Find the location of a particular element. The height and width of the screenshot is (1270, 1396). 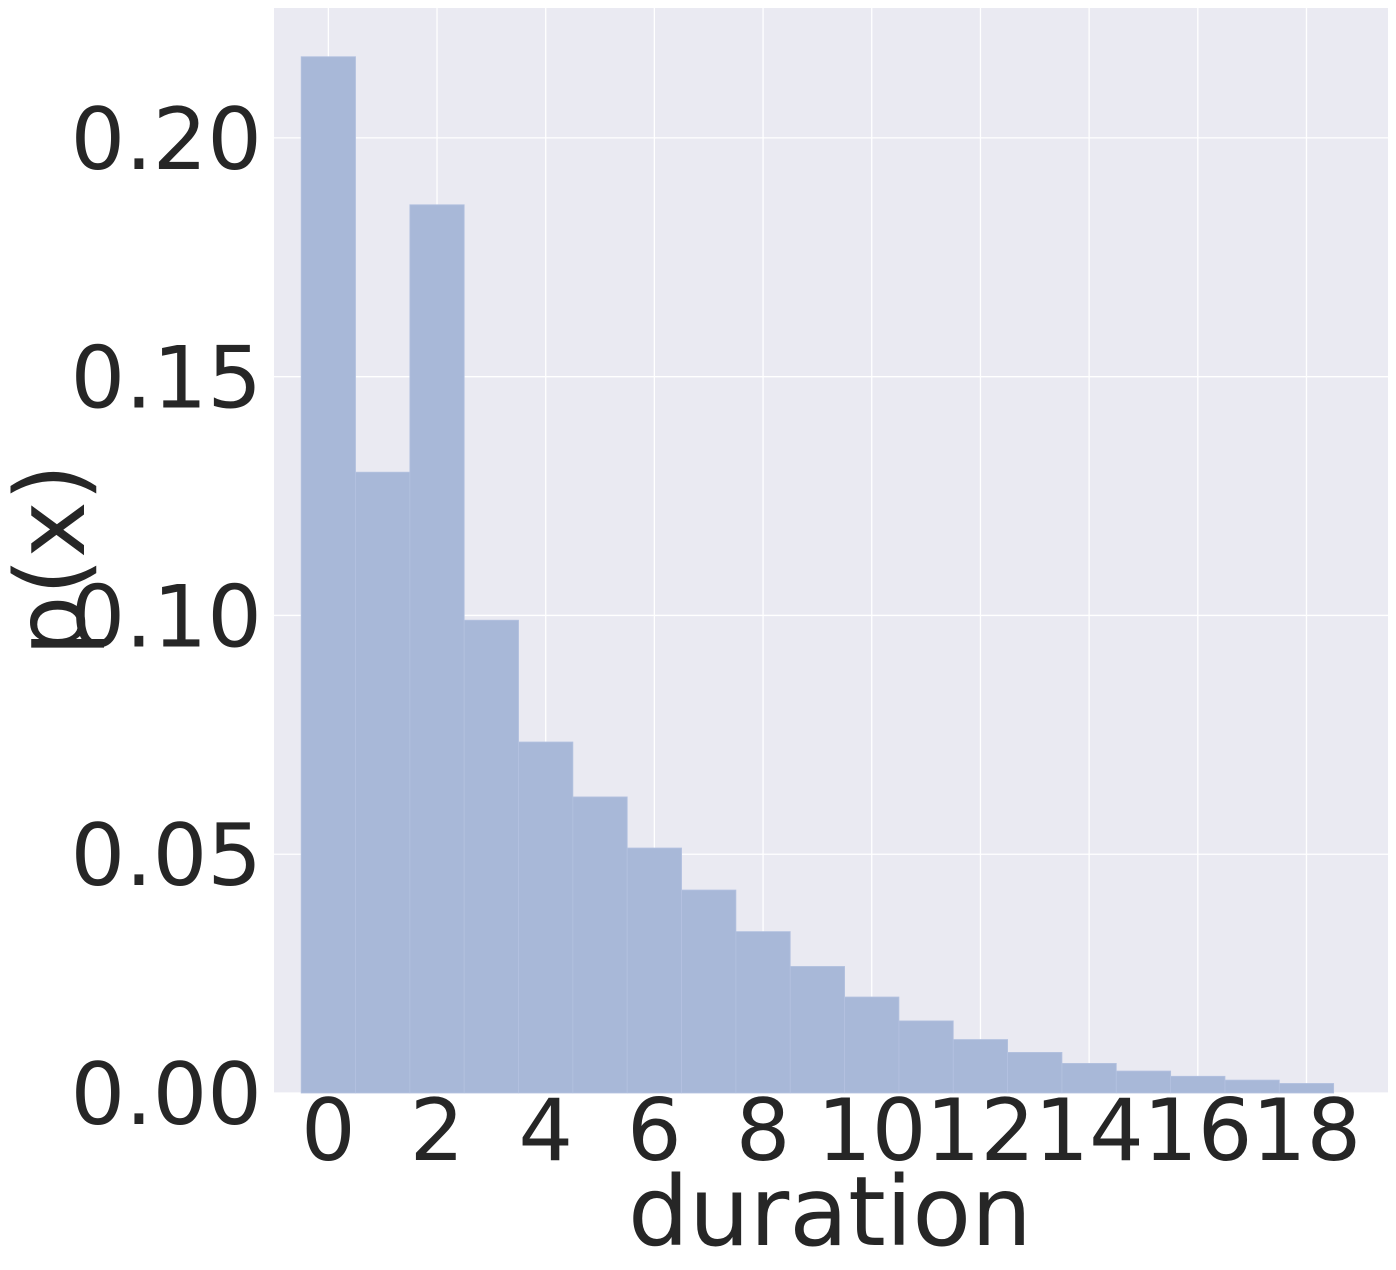

x-tick-label: 10 is located at coordinates (871, 1131).